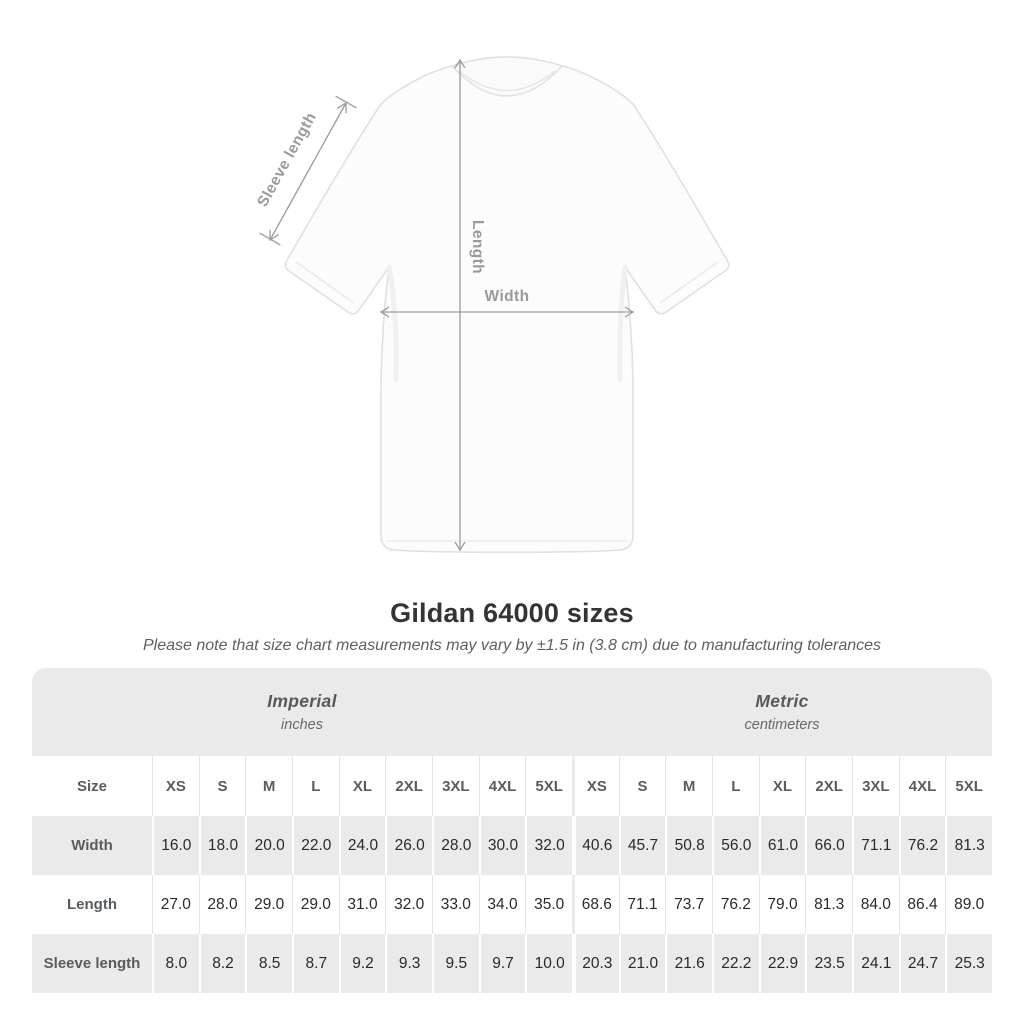  What do you see at coordinates (875, 786) in the screenshot?
I see `size-header-met-3xl: 3XL` at bounding box center [875, 786].